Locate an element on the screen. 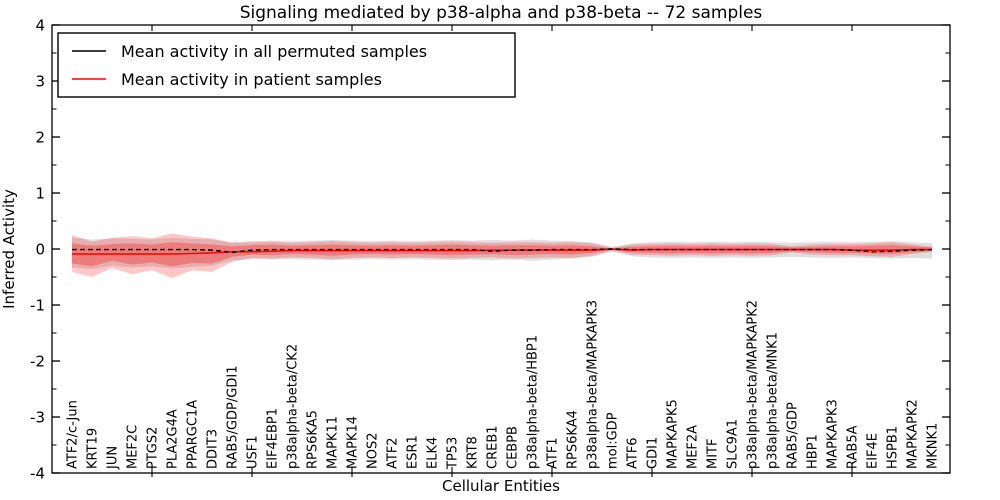  x-category-label: HSPB1 is located at coordinates (893, 447).